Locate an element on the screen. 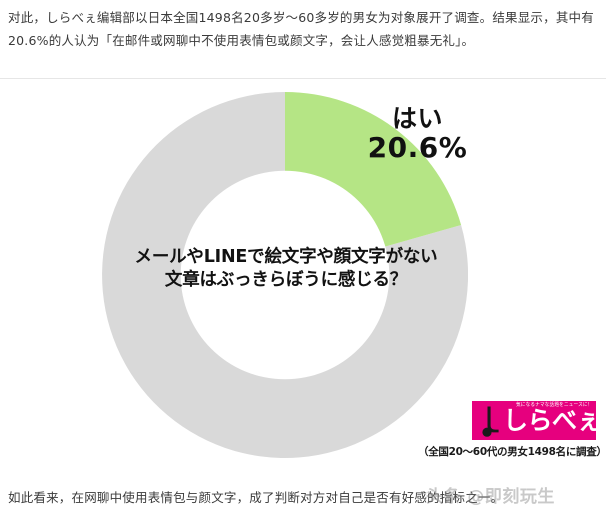 The height and width of the screenshot is (523, 606). center-question-line-1: メールやLINEで絵文字や顔文字がない is located at coordinates (286, 257).